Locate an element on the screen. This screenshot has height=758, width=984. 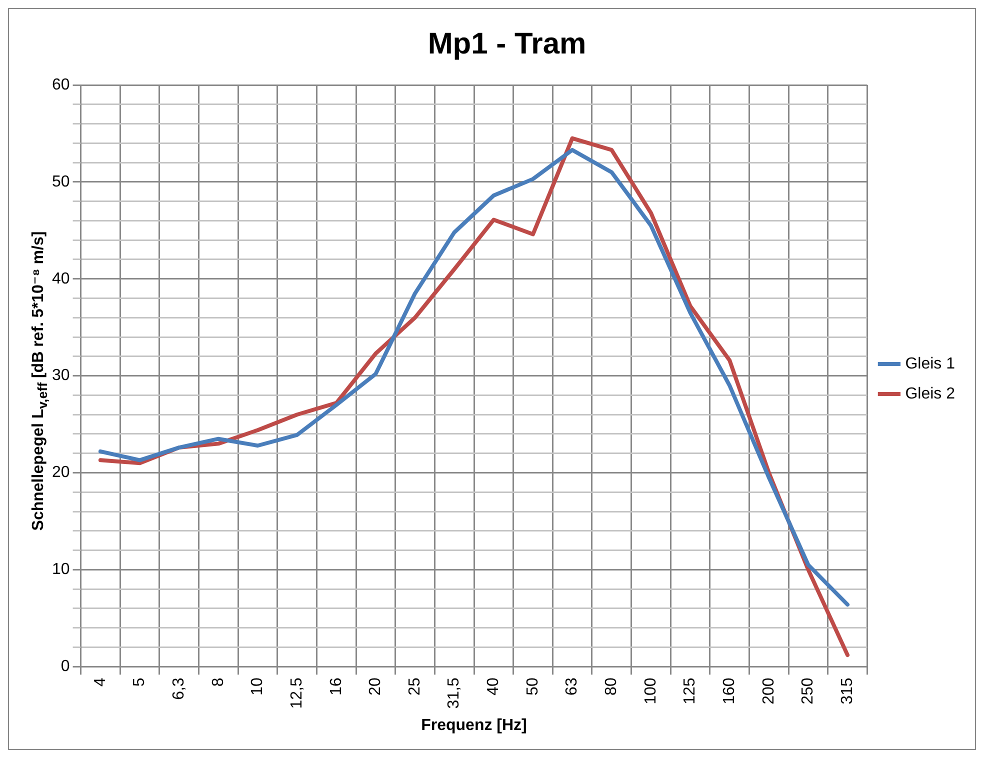
x-axis-title: Frequenz [Hz] is located at coordinates (474, 725).